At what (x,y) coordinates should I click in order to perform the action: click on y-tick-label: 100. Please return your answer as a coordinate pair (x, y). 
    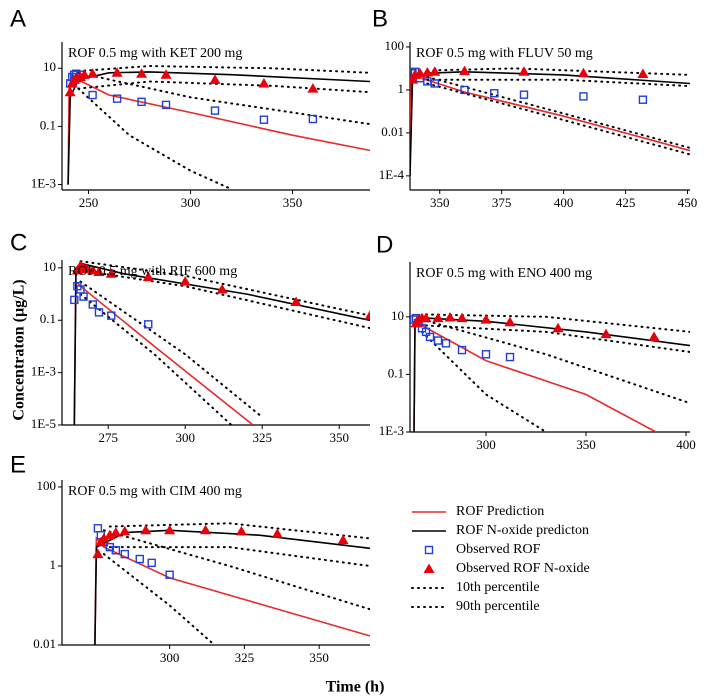
    Looking at the image, I should click on (47, 485).